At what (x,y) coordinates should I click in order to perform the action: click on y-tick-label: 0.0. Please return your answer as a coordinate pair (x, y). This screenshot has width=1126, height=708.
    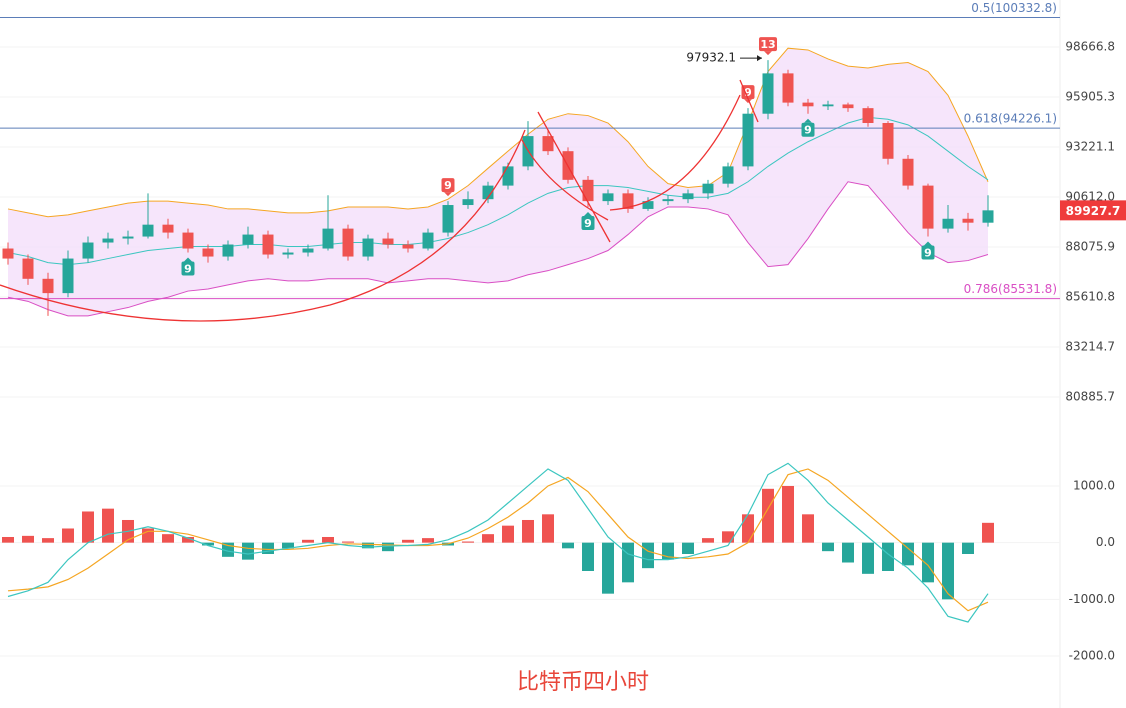
    Looking at the image, I should click on (1105, 542).